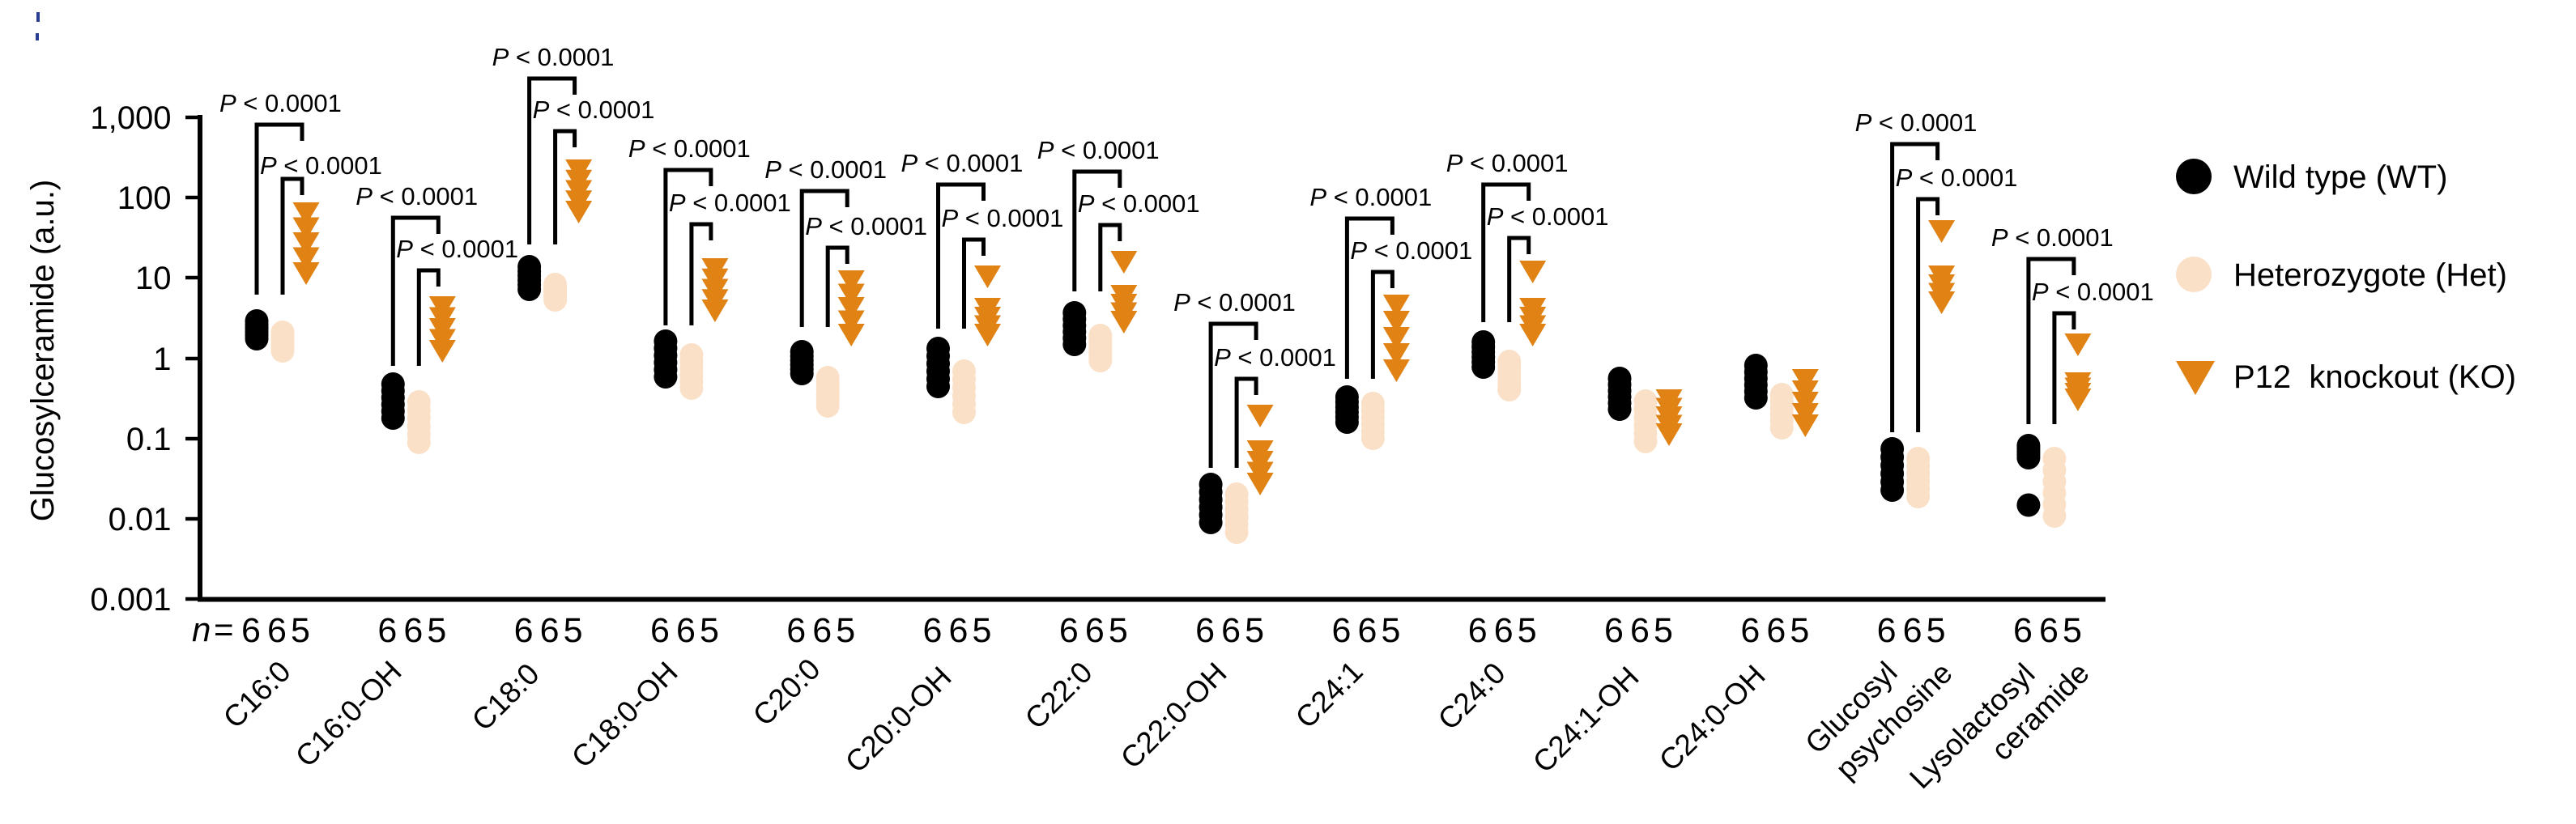 The height and width of the screenshot is (824, 2576). Describe the element at coordinates (153, 278) in the screenshot. I see `svg-text: 10` at that location.